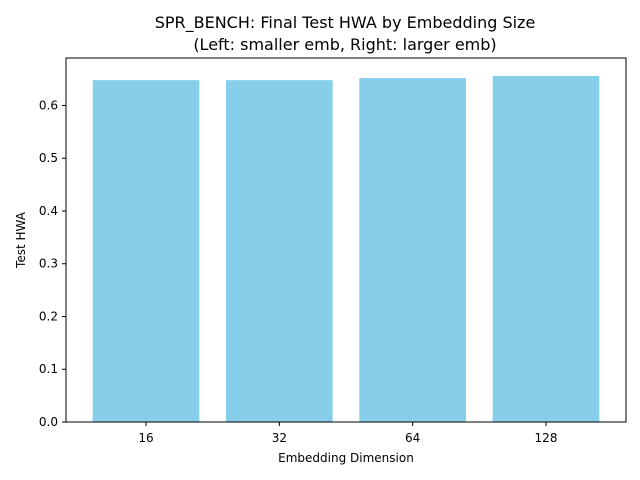 The width and height of the screenshot is (640, 480). What do you see at coordinates (48, 105) in the screenshot?
I see `y-tick-label: 0.6` at bounding box center [48, 105].